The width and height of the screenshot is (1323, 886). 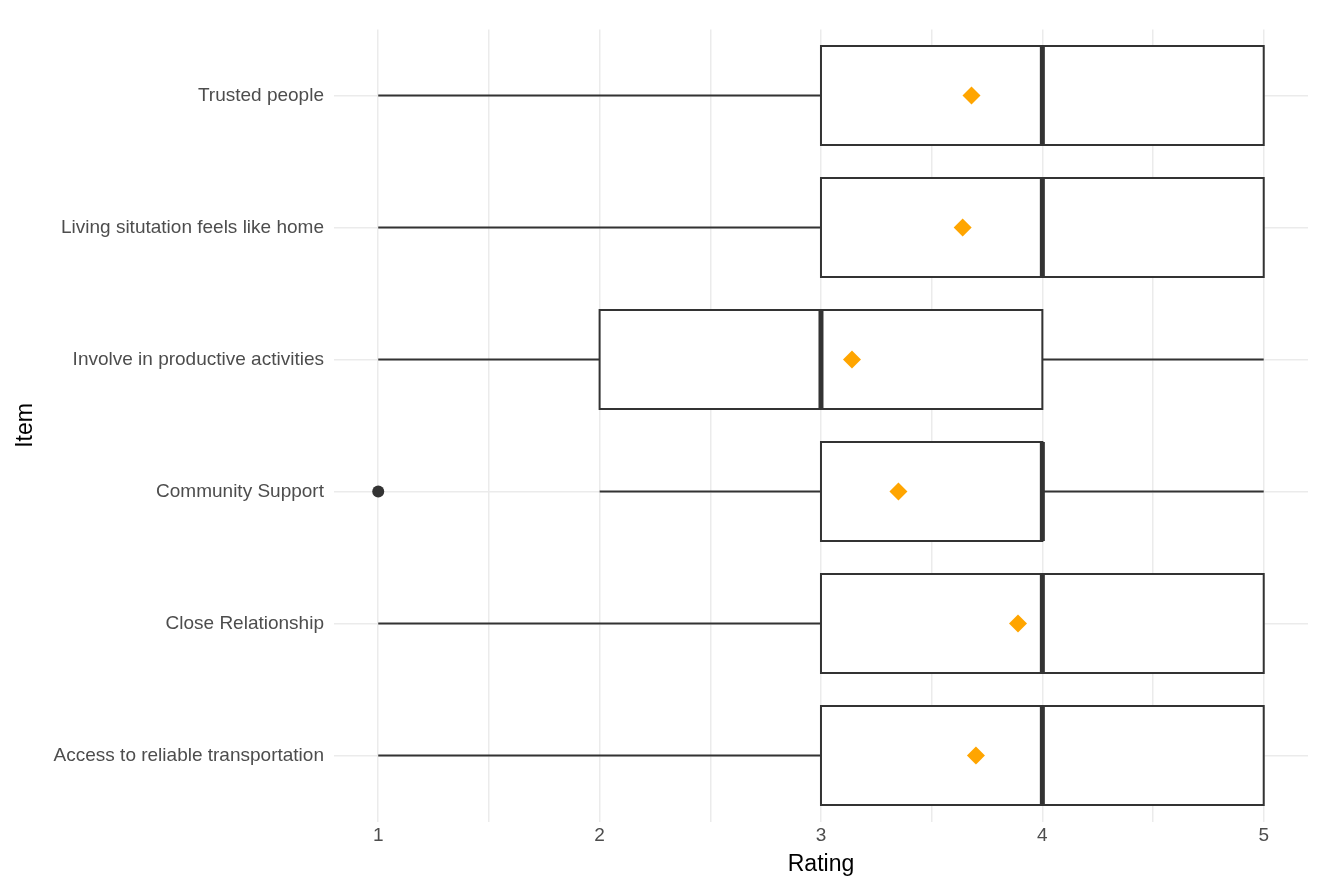 What do you see at coordinates (1043, 835) in the screenshot?
I see `x-tick-label: 4` at bounding box center [1043, 835].